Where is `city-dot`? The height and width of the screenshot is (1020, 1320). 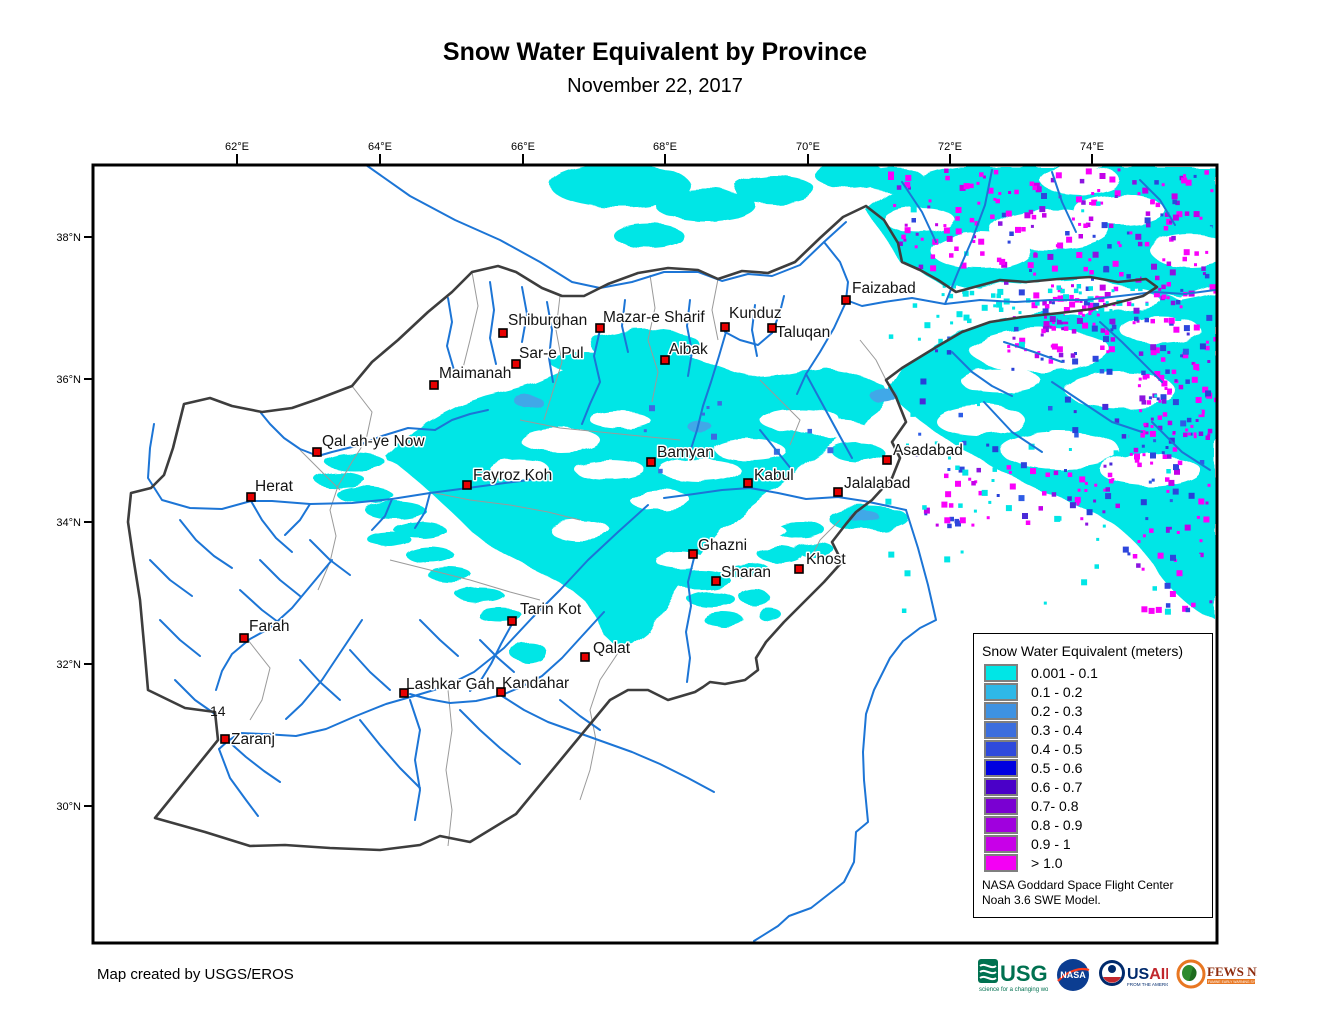
city-dot is located at coordinates (225, 739).